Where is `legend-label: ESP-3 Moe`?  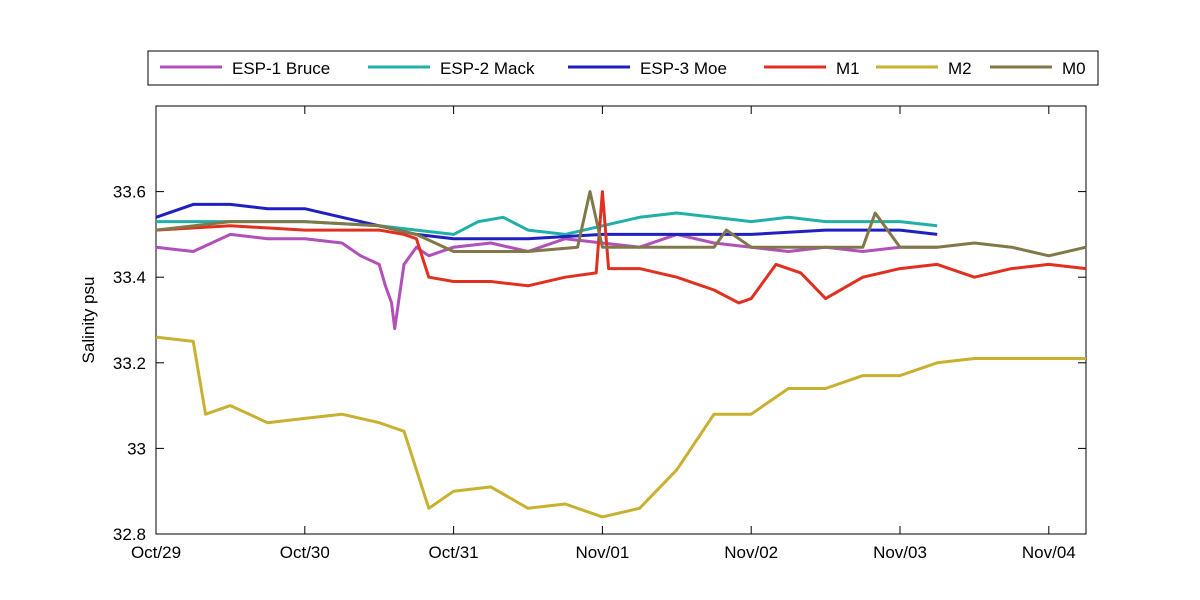 legend-label: ESP-3 Moe is located at coordinates (683, 68).